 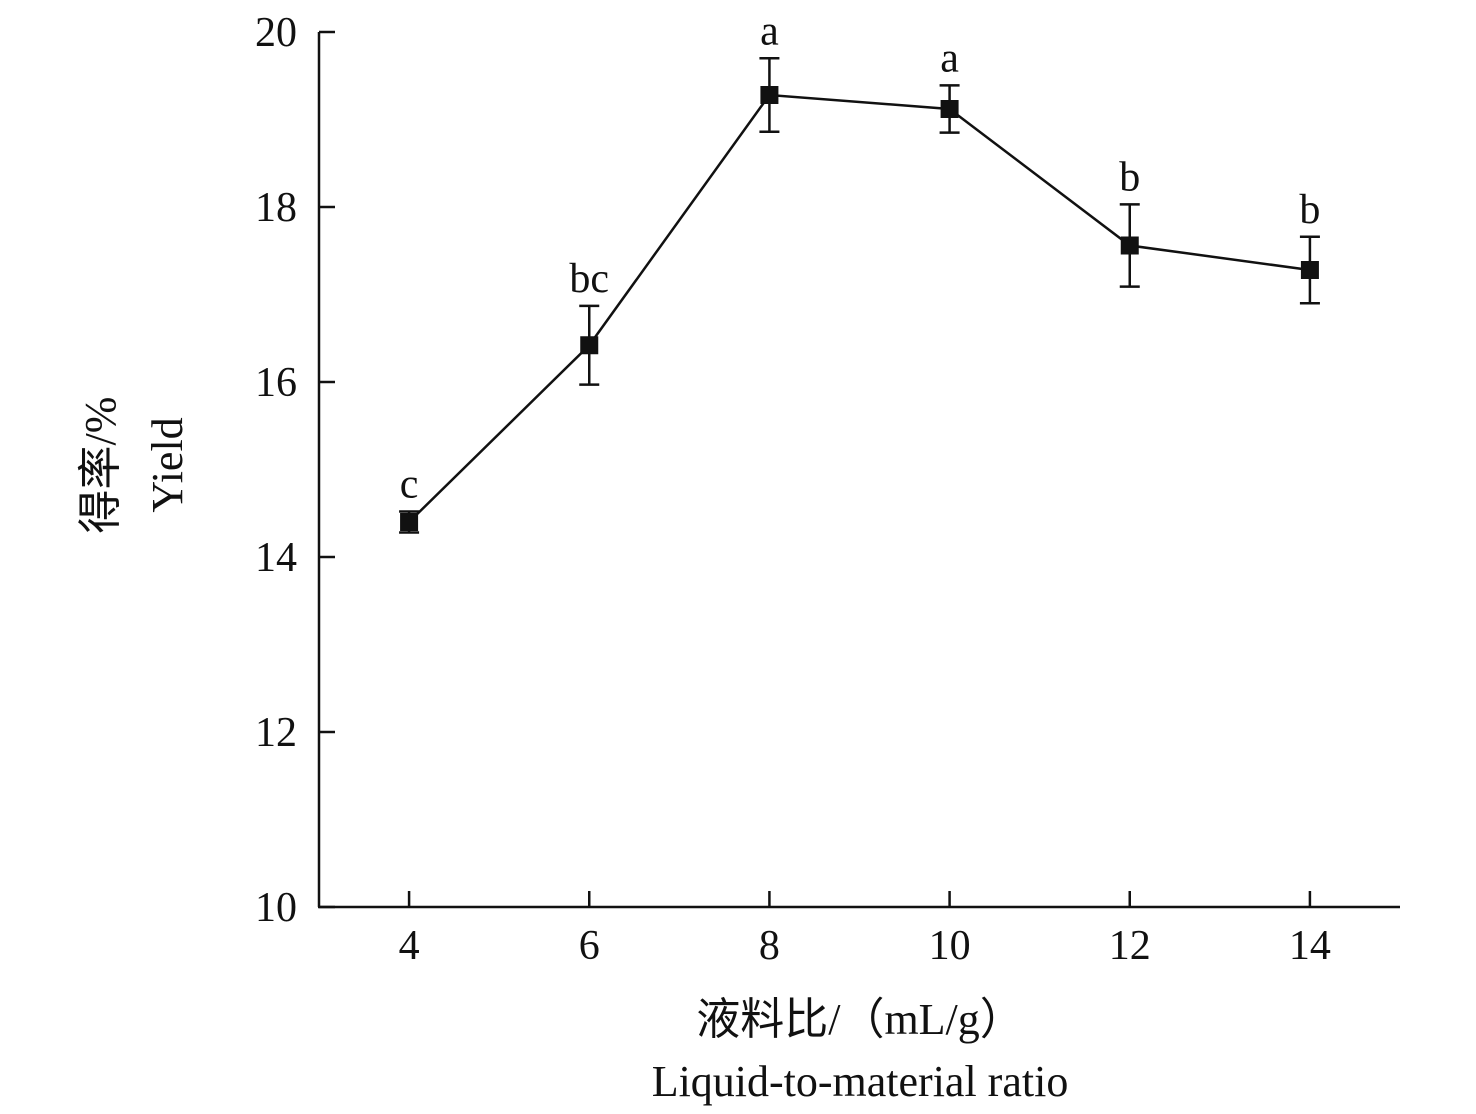 I want to click on y-tick-label: 16, so click(x=276, y=383).